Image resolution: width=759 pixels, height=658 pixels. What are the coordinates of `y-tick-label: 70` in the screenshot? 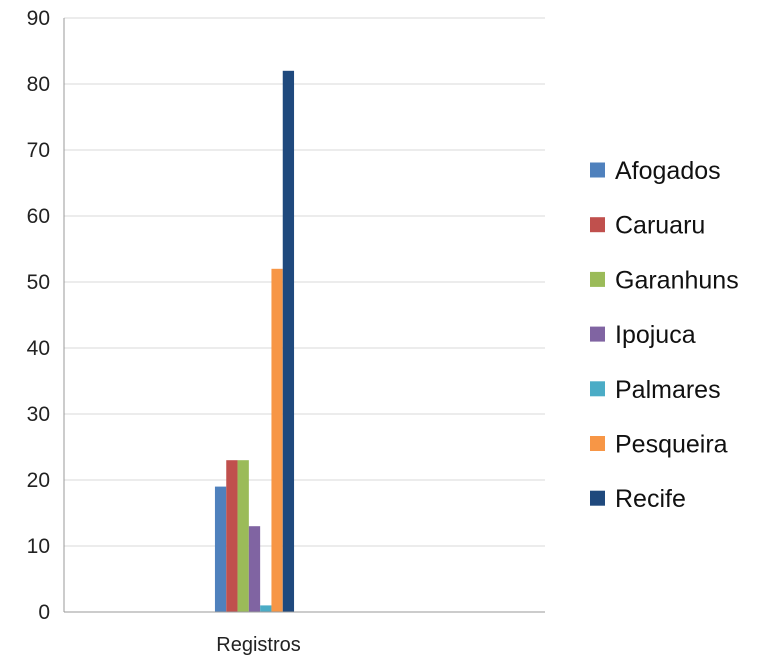 It's located at (38, 150).